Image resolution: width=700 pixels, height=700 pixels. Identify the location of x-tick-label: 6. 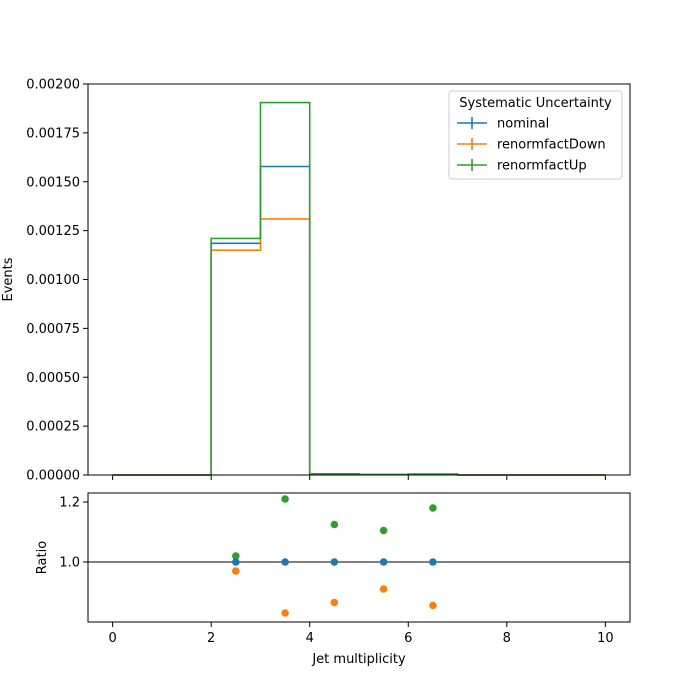
(408, 638).